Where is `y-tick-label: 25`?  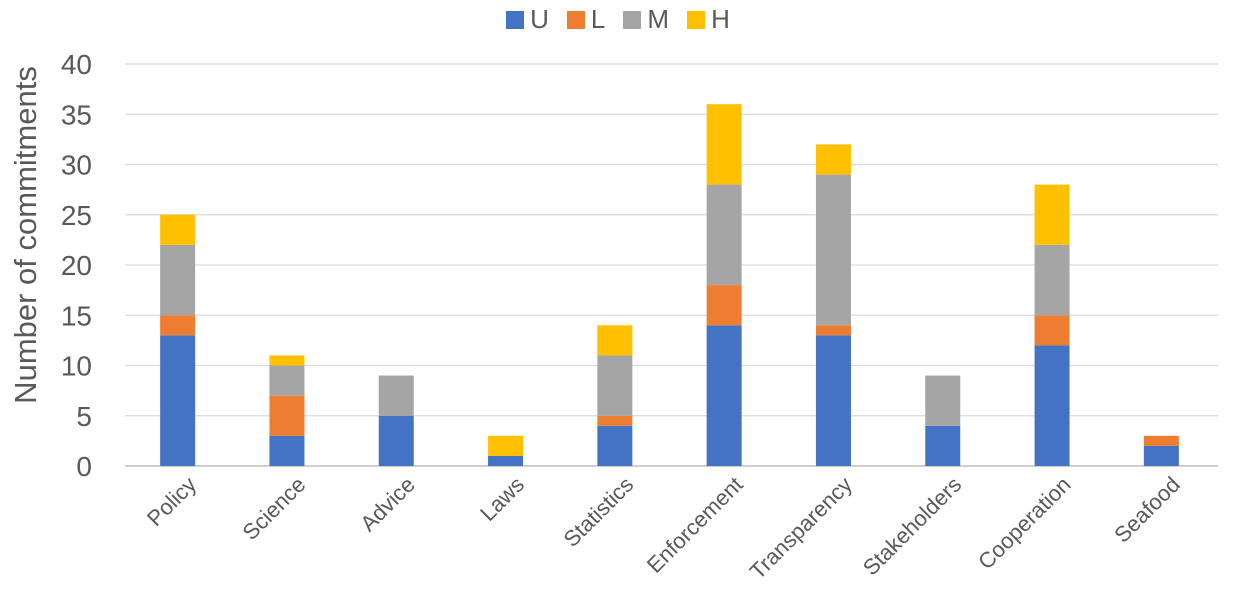 y-tick-label: 25 is located at coordinates (76, 215).